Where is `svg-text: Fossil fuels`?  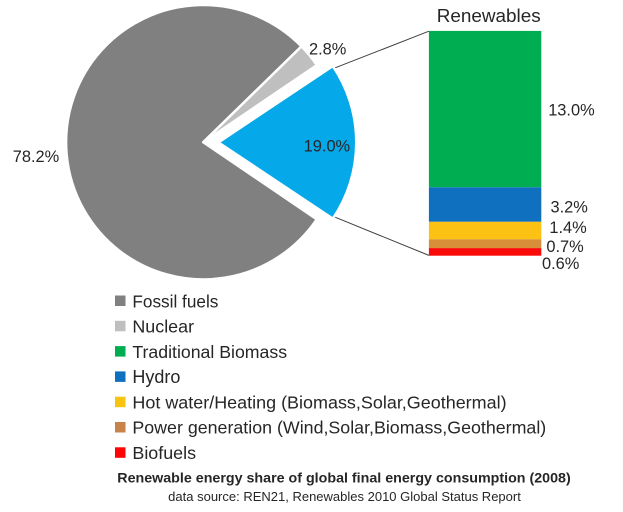
svg-text: Fossil fuels is located at coordinates (175, 301).